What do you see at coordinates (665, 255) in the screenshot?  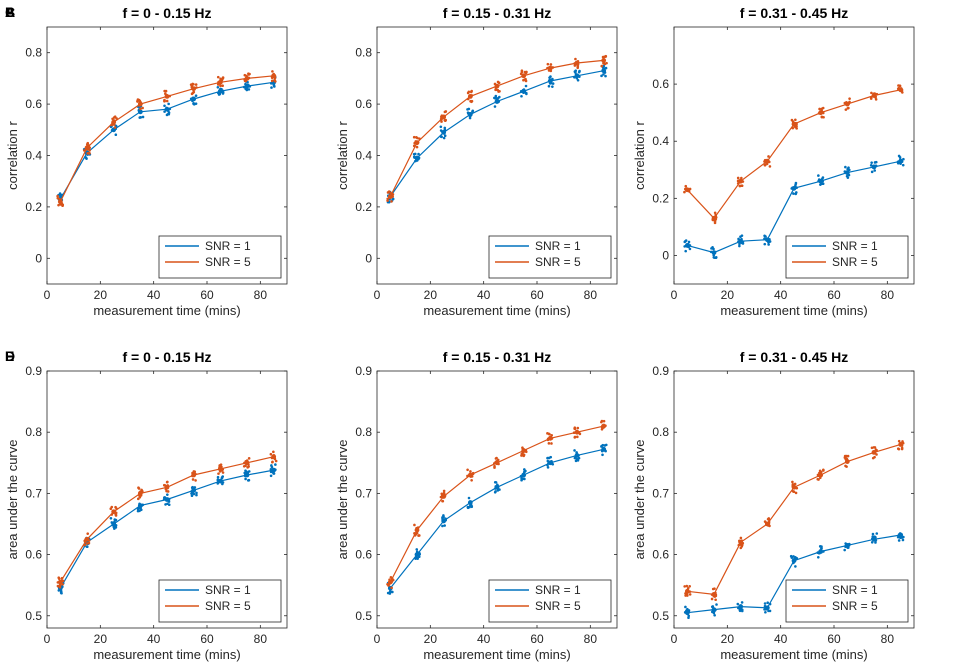 I see `y-tick-label: 0` at bounding box center [665, 255].